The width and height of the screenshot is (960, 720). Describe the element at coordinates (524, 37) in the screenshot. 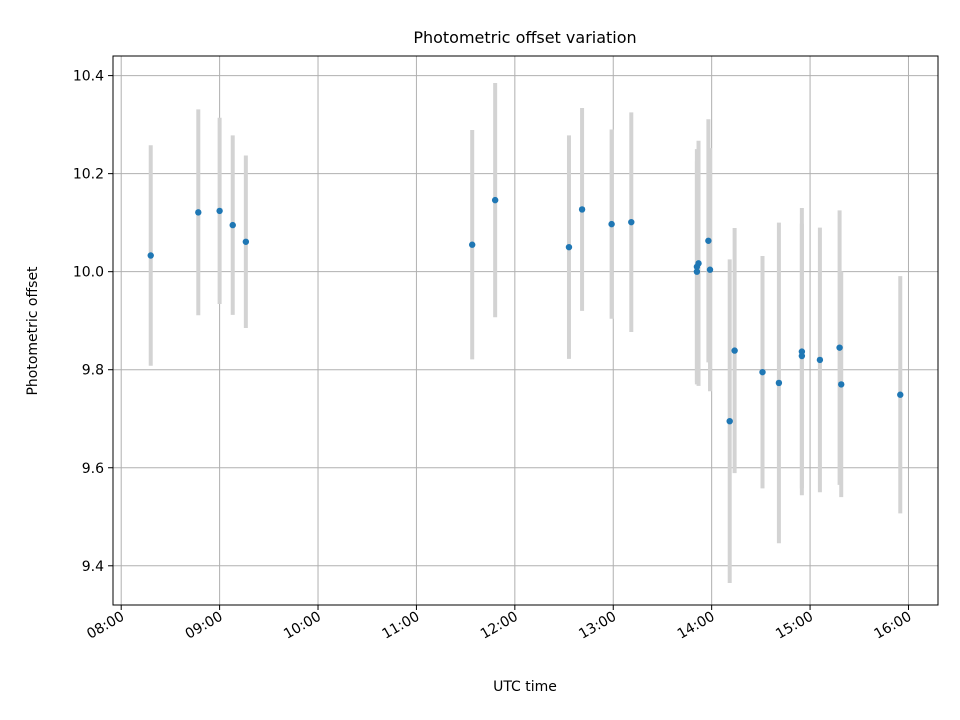

I see `chart-title: Photometric offset variation` at that location.